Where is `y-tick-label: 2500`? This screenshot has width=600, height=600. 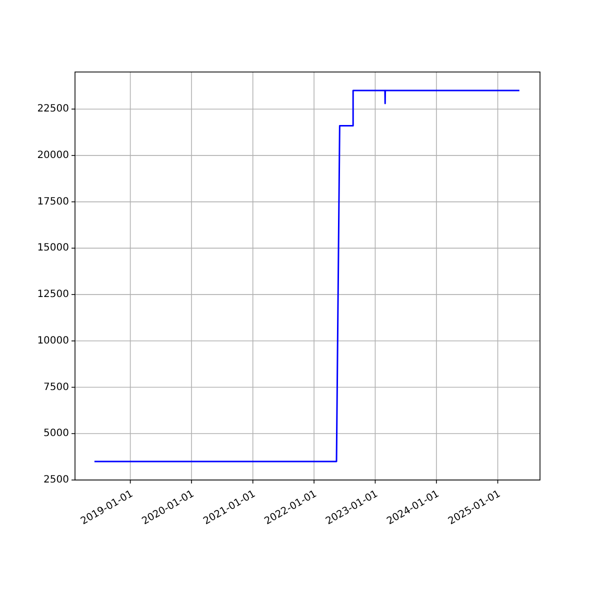
y-tick-label: 2500 is located at coordinates (56, 480).